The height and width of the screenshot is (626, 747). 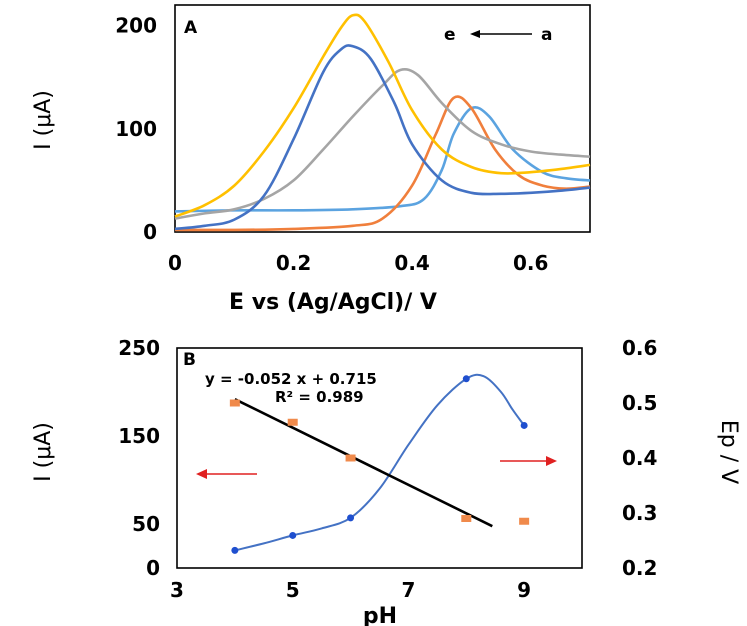 I want to click on panel-a-x-tick-label: 0.2, so click(x=293, y=263).